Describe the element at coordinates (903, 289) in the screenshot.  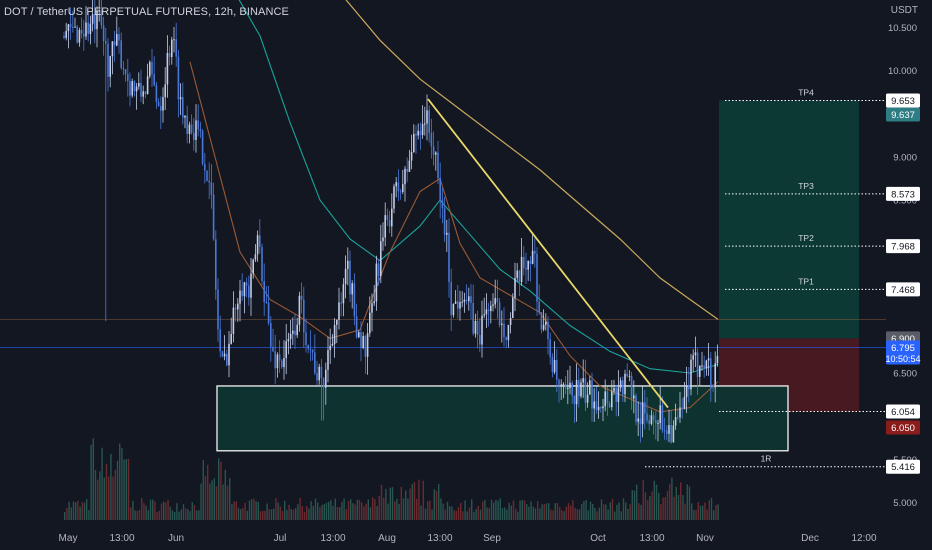
I see `tp1-price-tag` at that location.